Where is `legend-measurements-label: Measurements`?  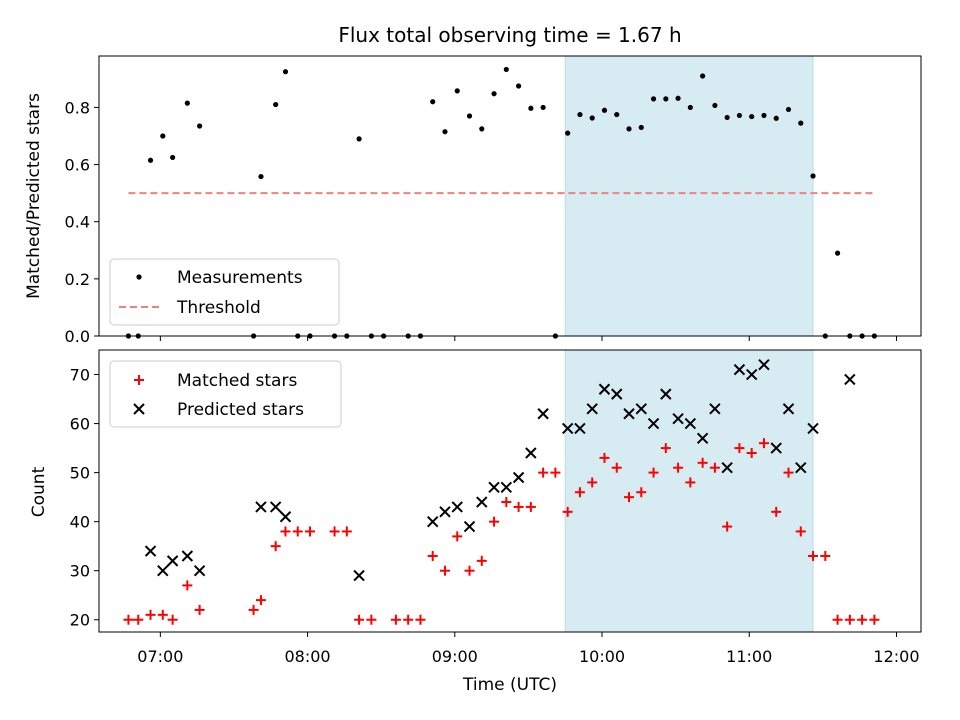 legend-measurements-label: Measurements is located at coordinates (240, 278).